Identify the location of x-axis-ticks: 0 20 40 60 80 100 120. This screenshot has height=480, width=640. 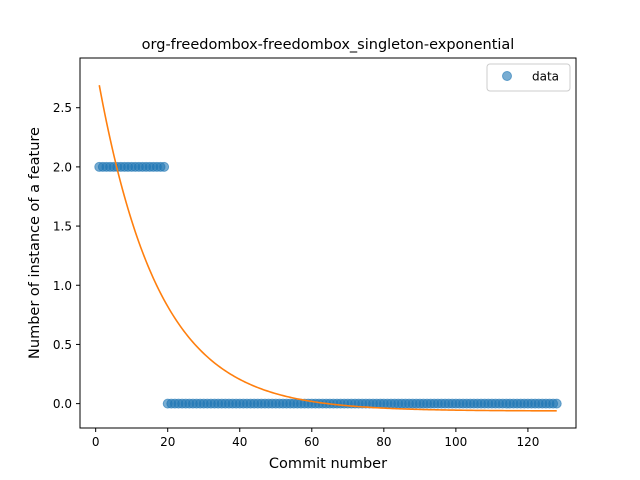
(315, 438).